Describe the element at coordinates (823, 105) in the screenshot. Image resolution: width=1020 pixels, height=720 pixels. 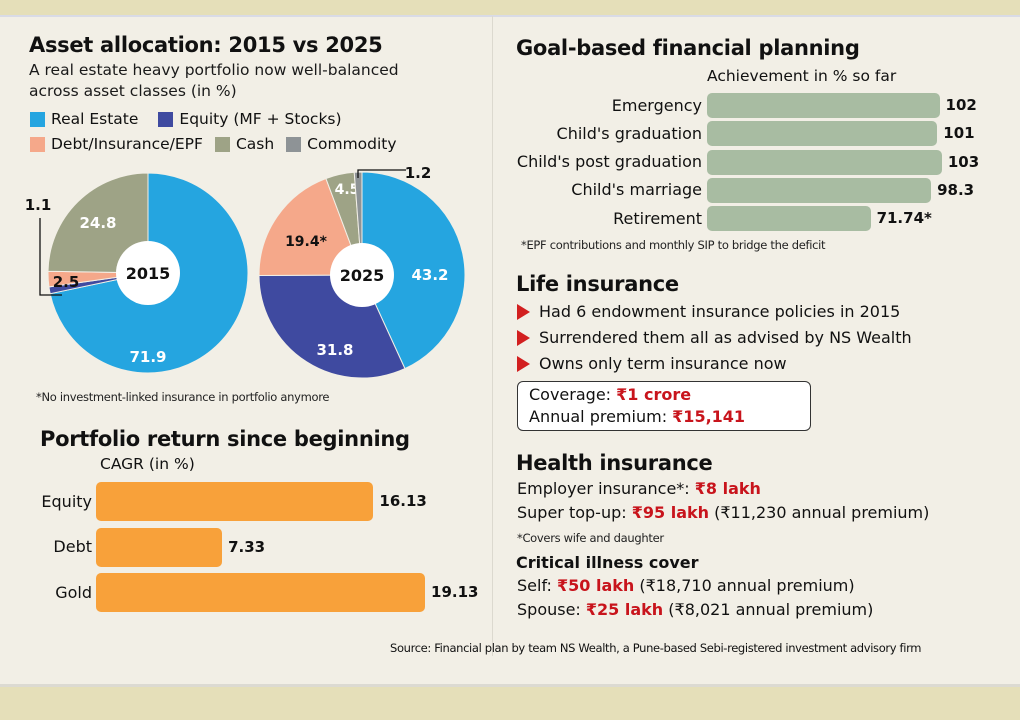
I see `bar-emergency` at that location.